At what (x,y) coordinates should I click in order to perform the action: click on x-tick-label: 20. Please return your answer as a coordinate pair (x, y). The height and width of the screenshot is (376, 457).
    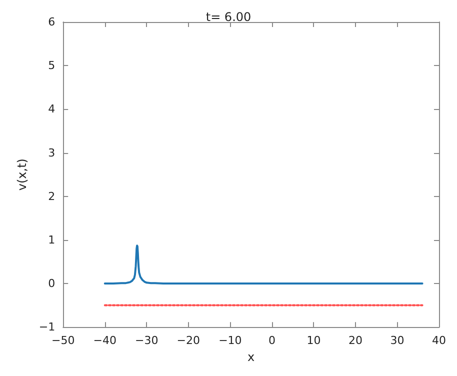
    Looking at the image, I should click on (355, 341).